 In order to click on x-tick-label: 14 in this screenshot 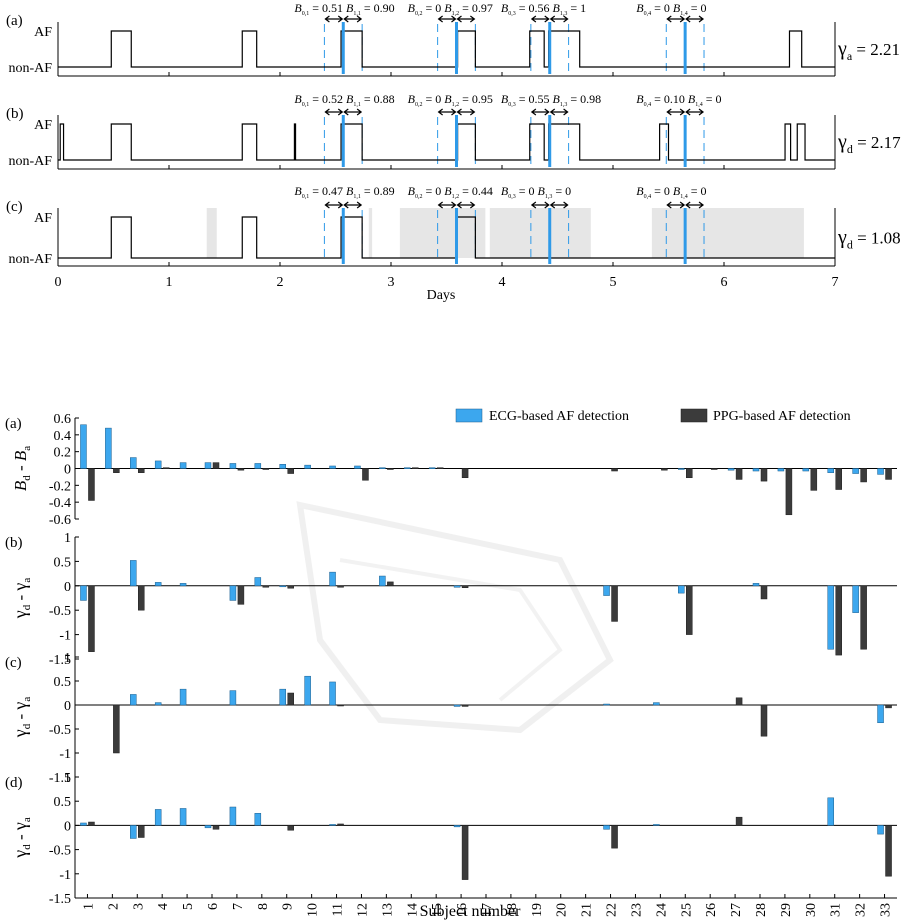, I will do `click(412, 910)`.